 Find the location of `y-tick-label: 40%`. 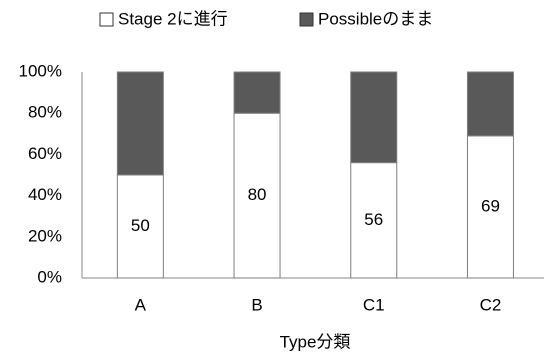

y-tick-label: 40% is located at coordinates (45, 194).